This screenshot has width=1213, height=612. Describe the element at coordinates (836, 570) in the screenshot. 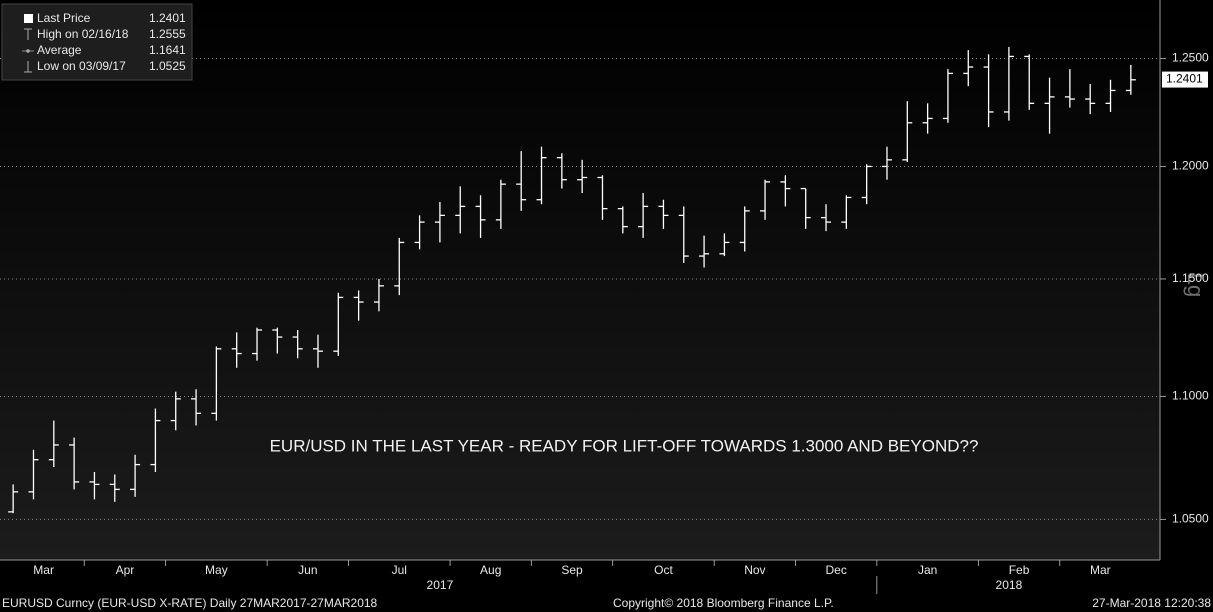

I see `x-tick-label: Dec` at that location.